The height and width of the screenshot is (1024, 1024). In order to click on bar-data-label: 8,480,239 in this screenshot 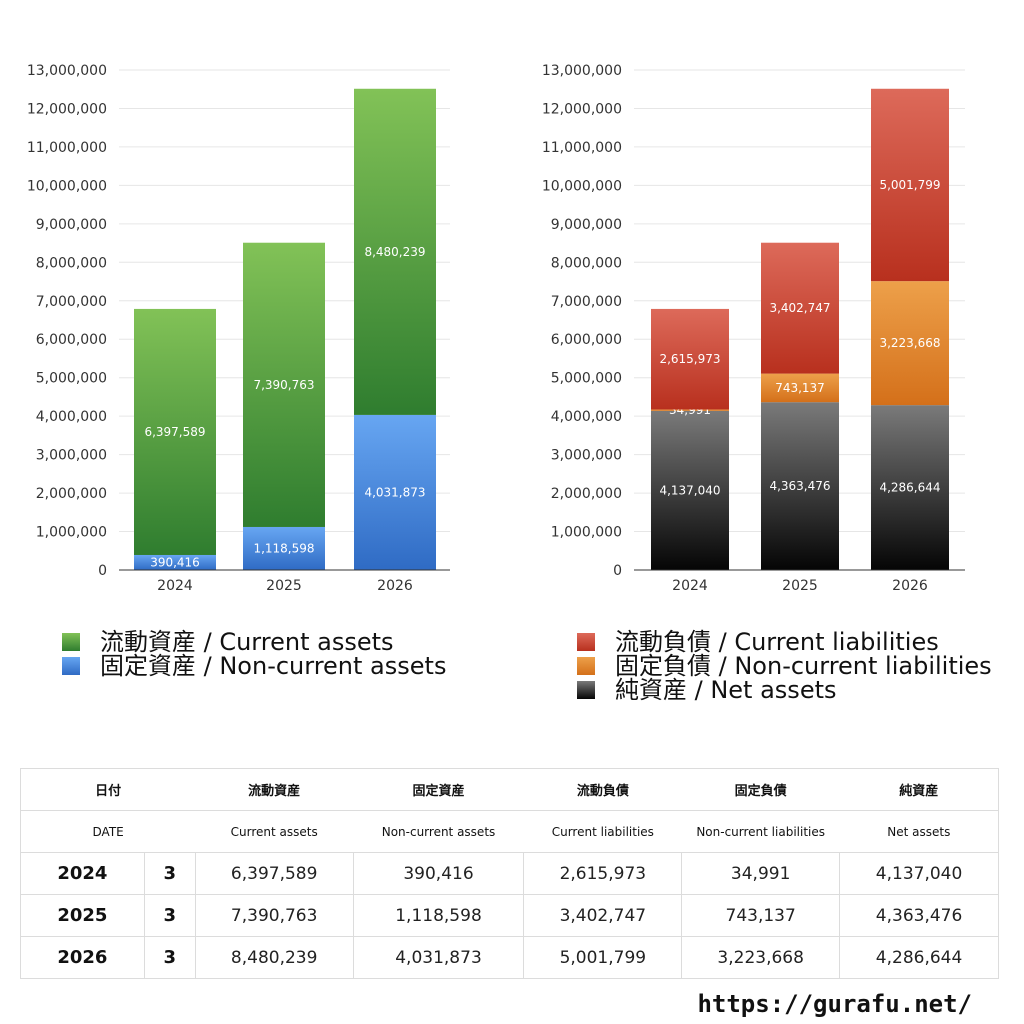, I will do `click(394, 252)`.